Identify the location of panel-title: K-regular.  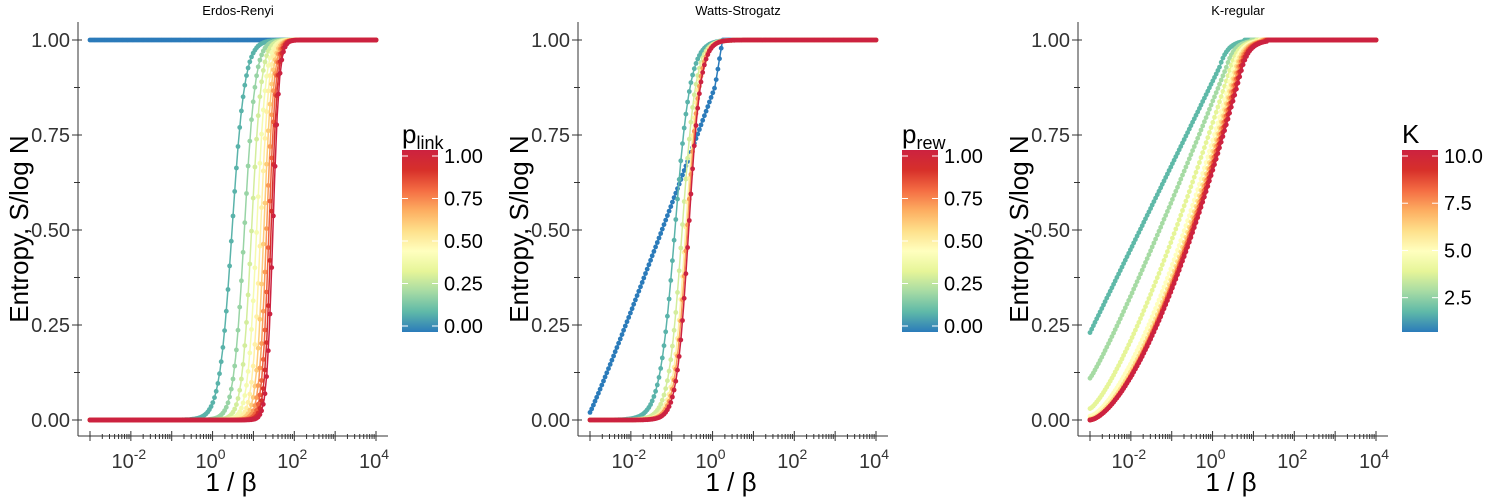
(1238, 10).